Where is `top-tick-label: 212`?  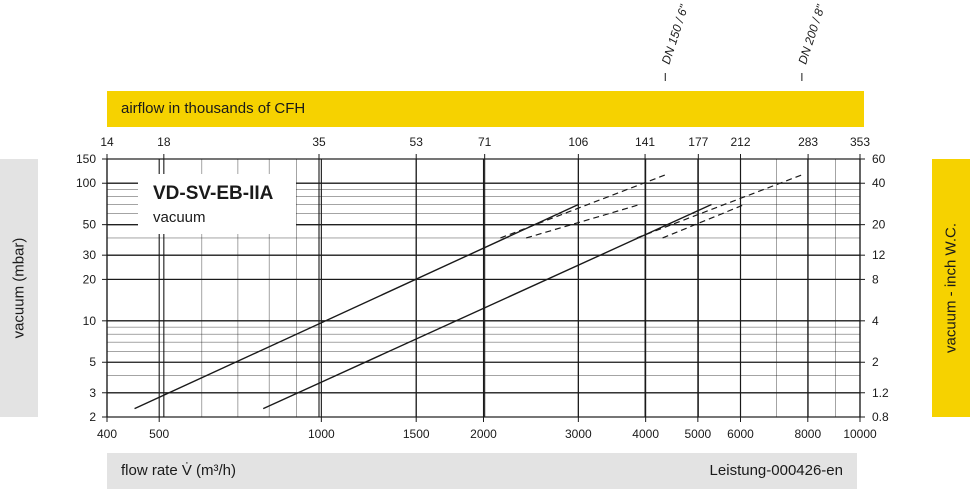
top-tick-label: 212 is located at coordinates (740, 142).